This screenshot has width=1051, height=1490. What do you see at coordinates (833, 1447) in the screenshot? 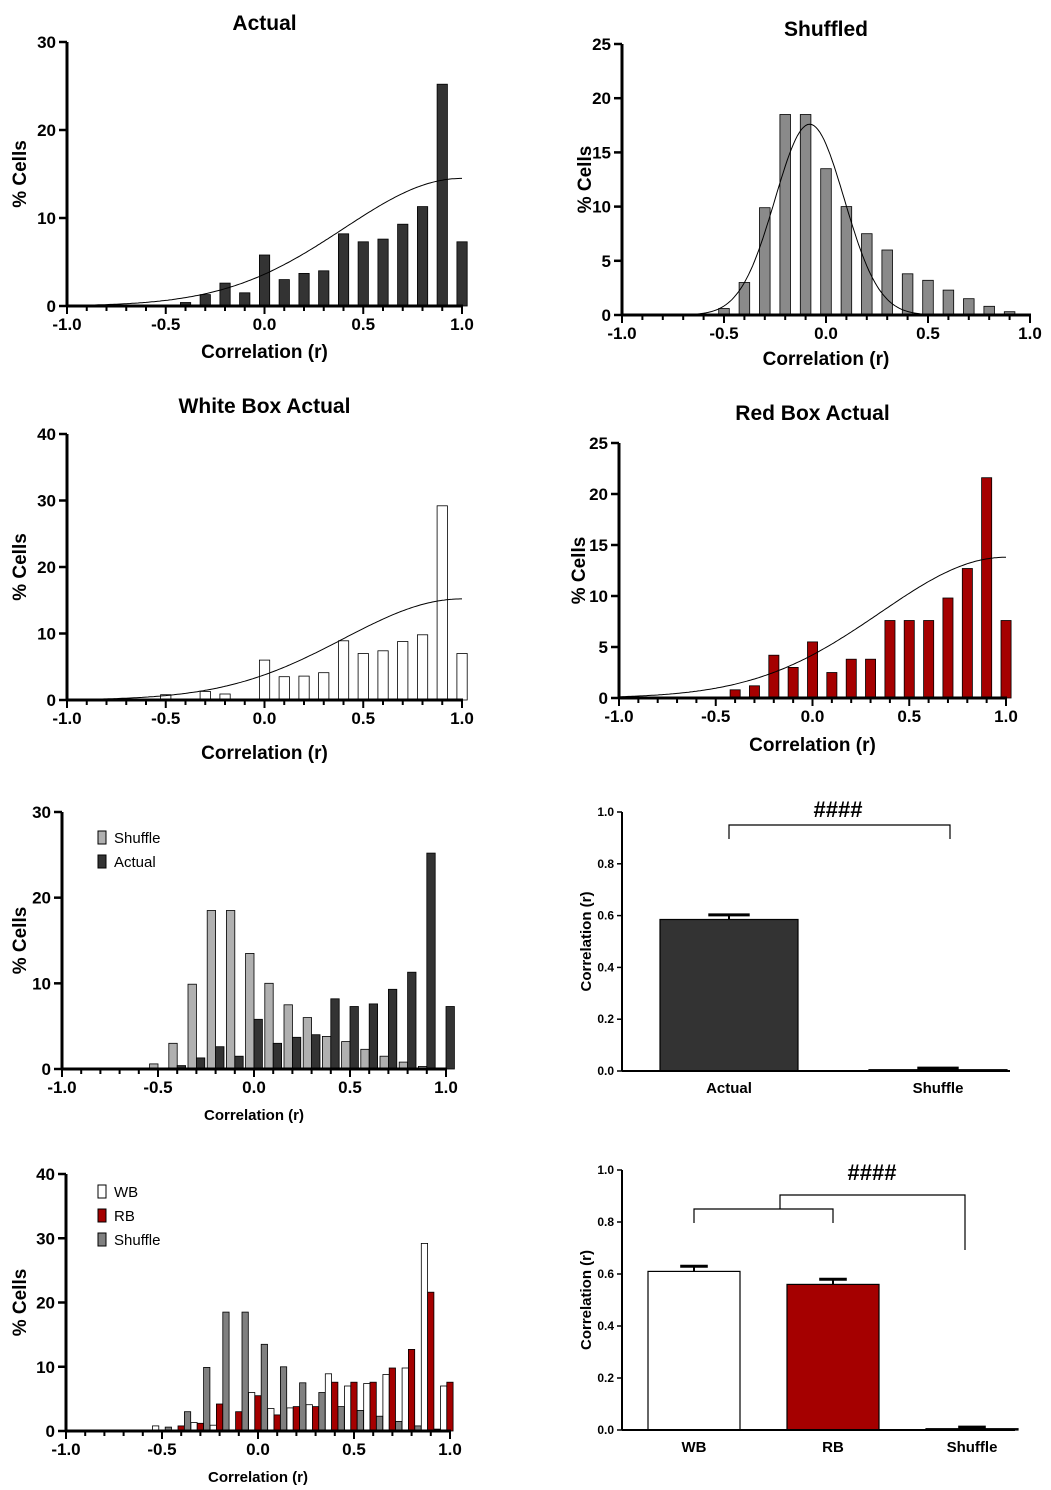
I see `category-label: RB` at bounding box center [833, 1447].